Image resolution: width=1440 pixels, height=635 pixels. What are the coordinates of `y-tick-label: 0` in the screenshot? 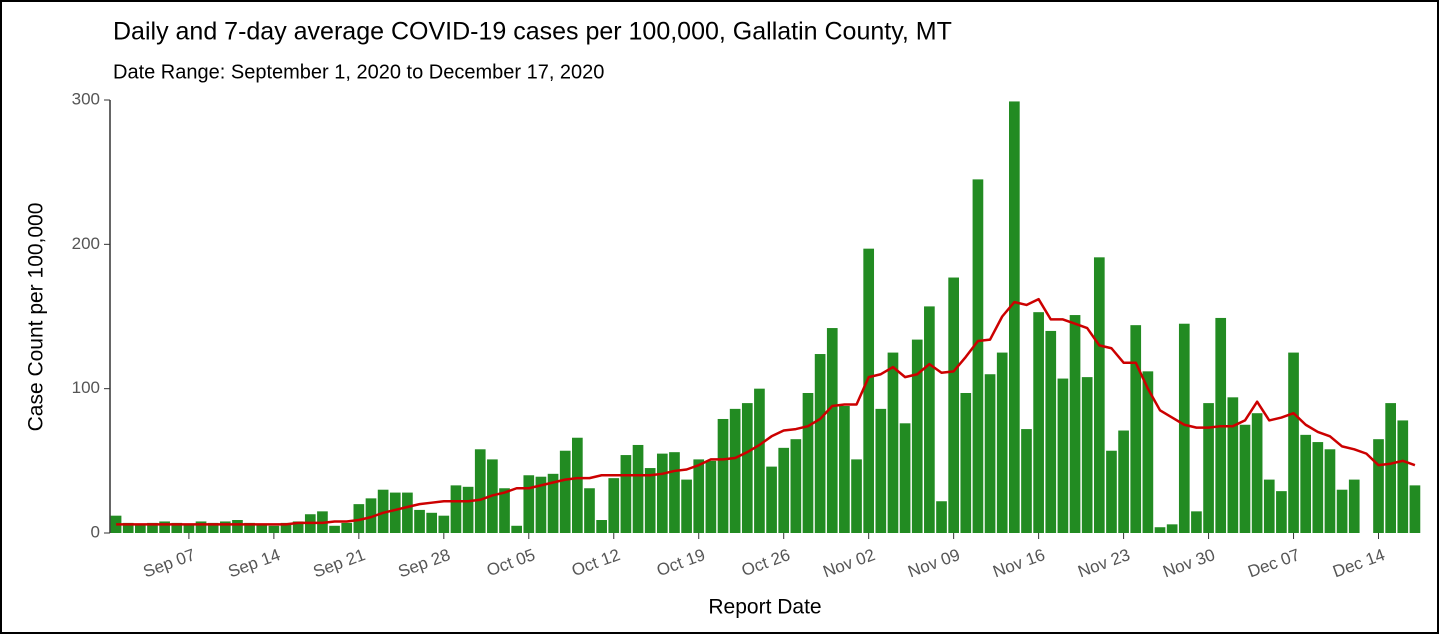 It's located at (95, 531).